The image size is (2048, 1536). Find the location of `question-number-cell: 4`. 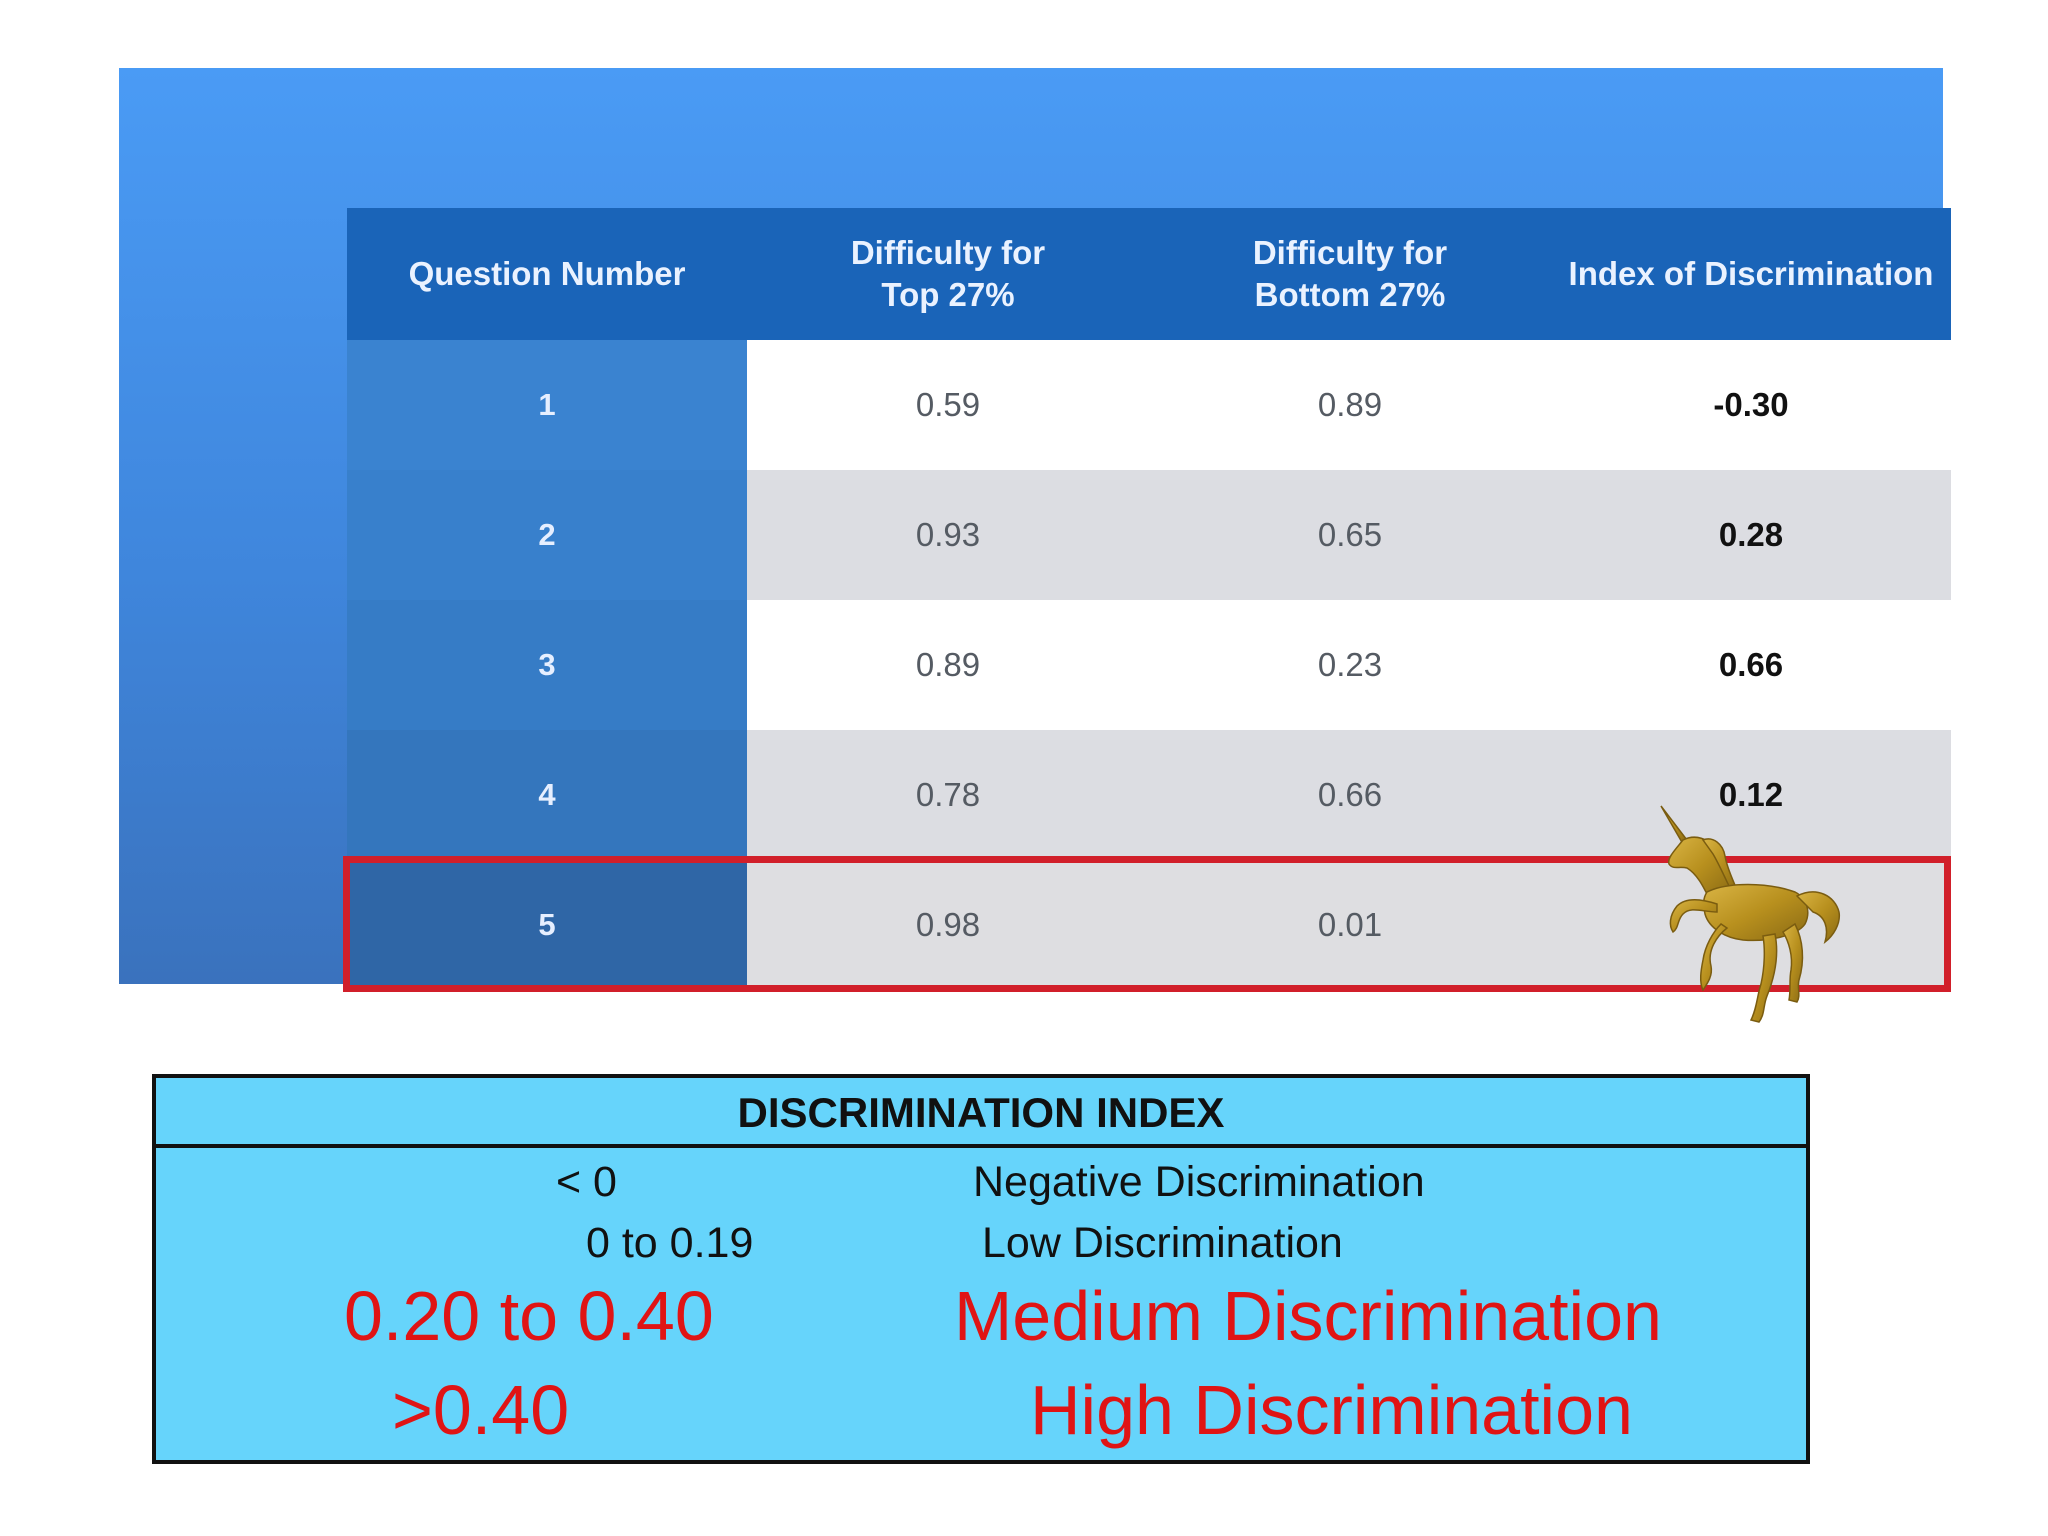

question-number-cell: 4 is located at coordinates (547, 795).